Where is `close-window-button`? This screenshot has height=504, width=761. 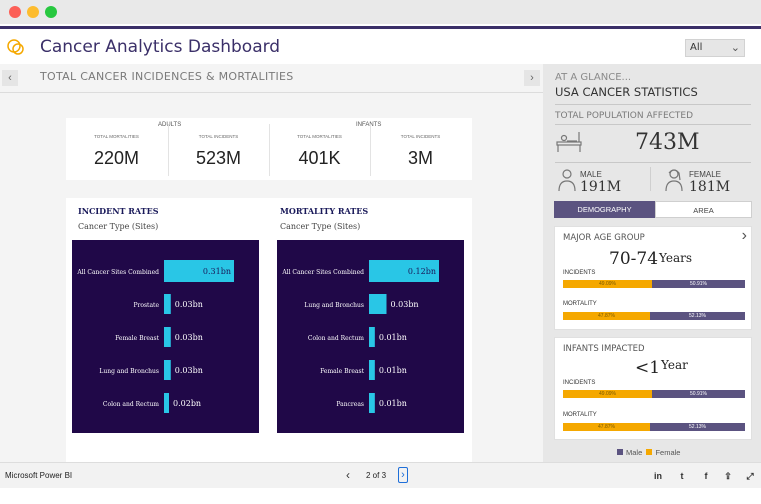
close-window-button is located at coordinates (15, 12).